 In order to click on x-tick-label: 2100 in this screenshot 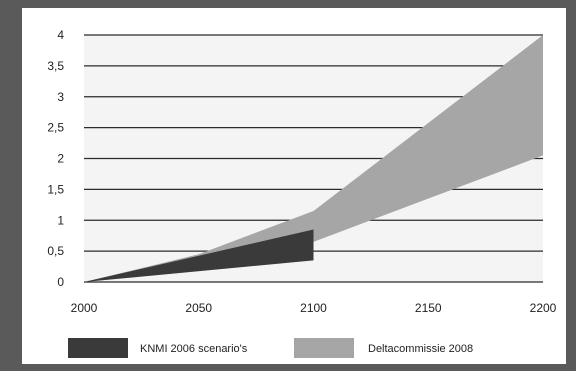, I will do `click(313, 308)`.